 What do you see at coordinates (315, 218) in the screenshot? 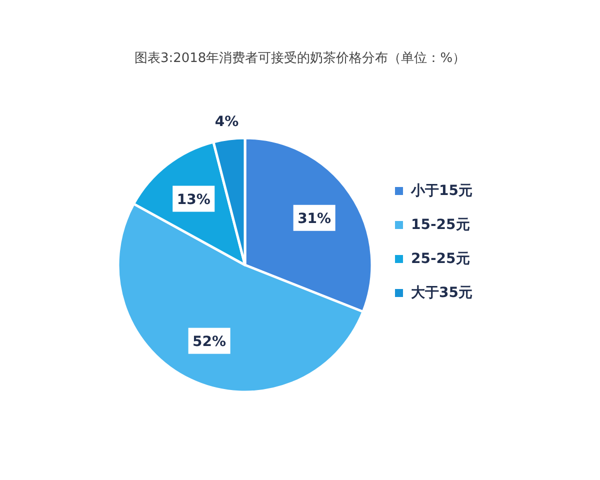
I see `data-label: 31%` at bounding box center [315, 218].